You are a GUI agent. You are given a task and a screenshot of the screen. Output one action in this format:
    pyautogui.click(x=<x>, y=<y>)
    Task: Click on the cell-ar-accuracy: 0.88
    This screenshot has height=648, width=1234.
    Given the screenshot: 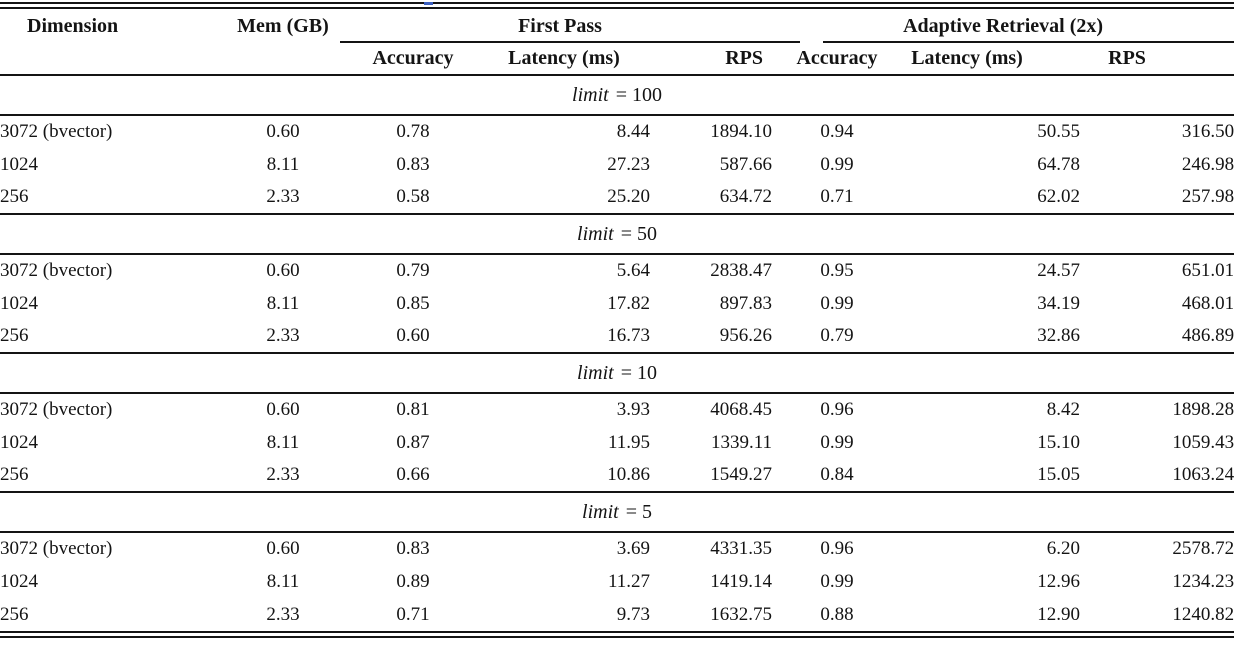 What is the action you would take?
    pyautogui.click(x=837, y=614)
    